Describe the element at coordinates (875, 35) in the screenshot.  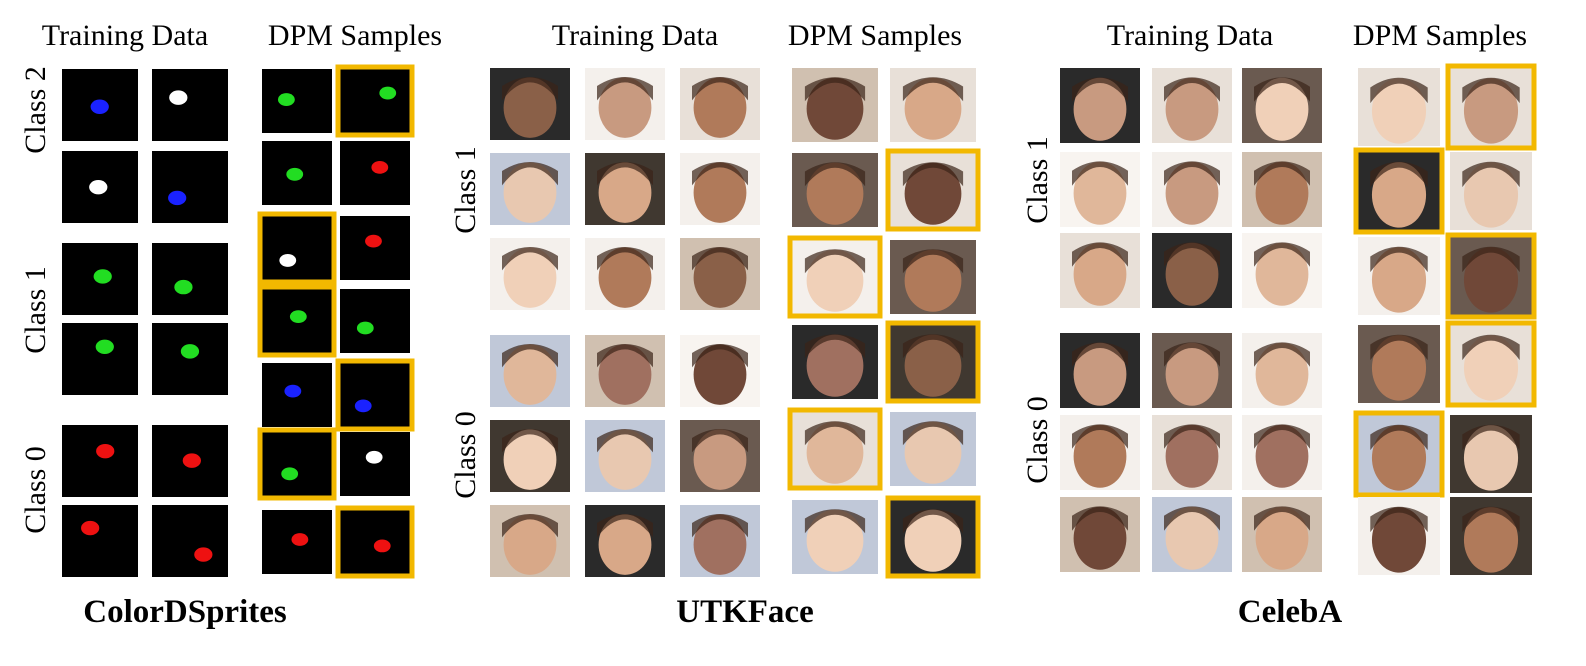
I see `column-header: DPM Samples` at that location.